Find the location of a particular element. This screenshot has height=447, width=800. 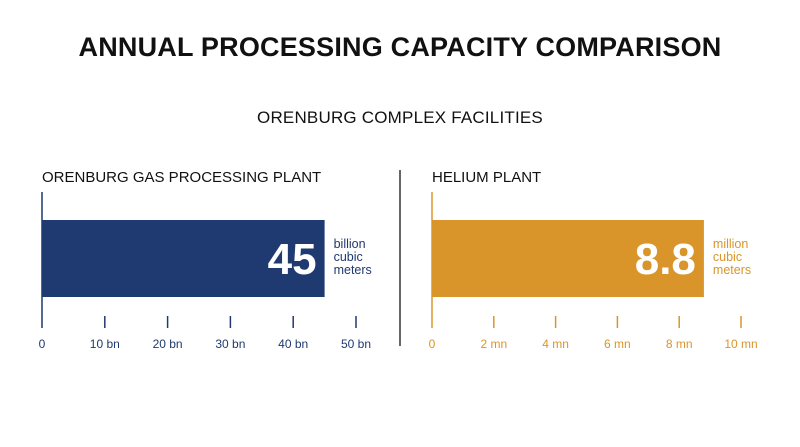

gas-plant-tick-label: 0 is located at coordinates (42, 344).